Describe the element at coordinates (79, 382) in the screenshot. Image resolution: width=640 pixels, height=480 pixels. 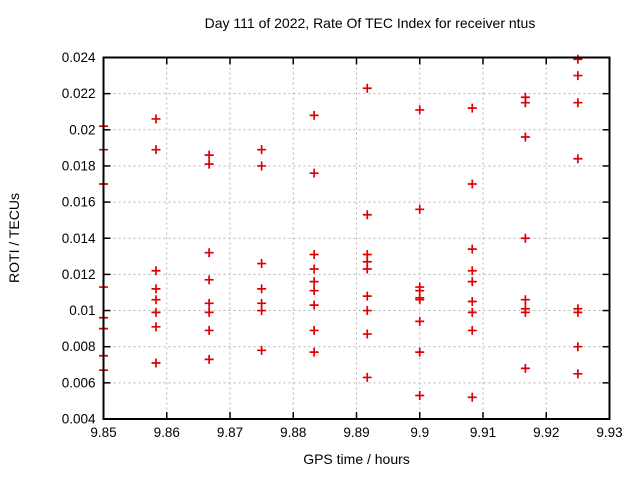
I see `y-tick-label: 0.006` at that location.